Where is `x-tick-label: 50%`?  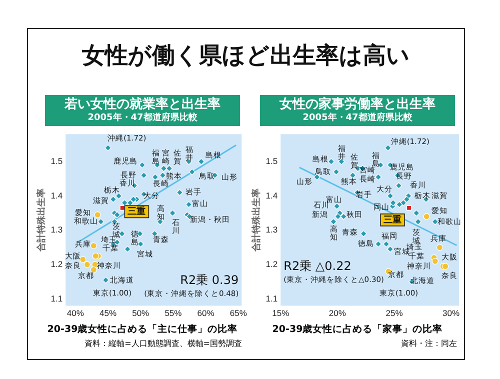
x-tick-label: 50% is located at coordinates (141, 313).